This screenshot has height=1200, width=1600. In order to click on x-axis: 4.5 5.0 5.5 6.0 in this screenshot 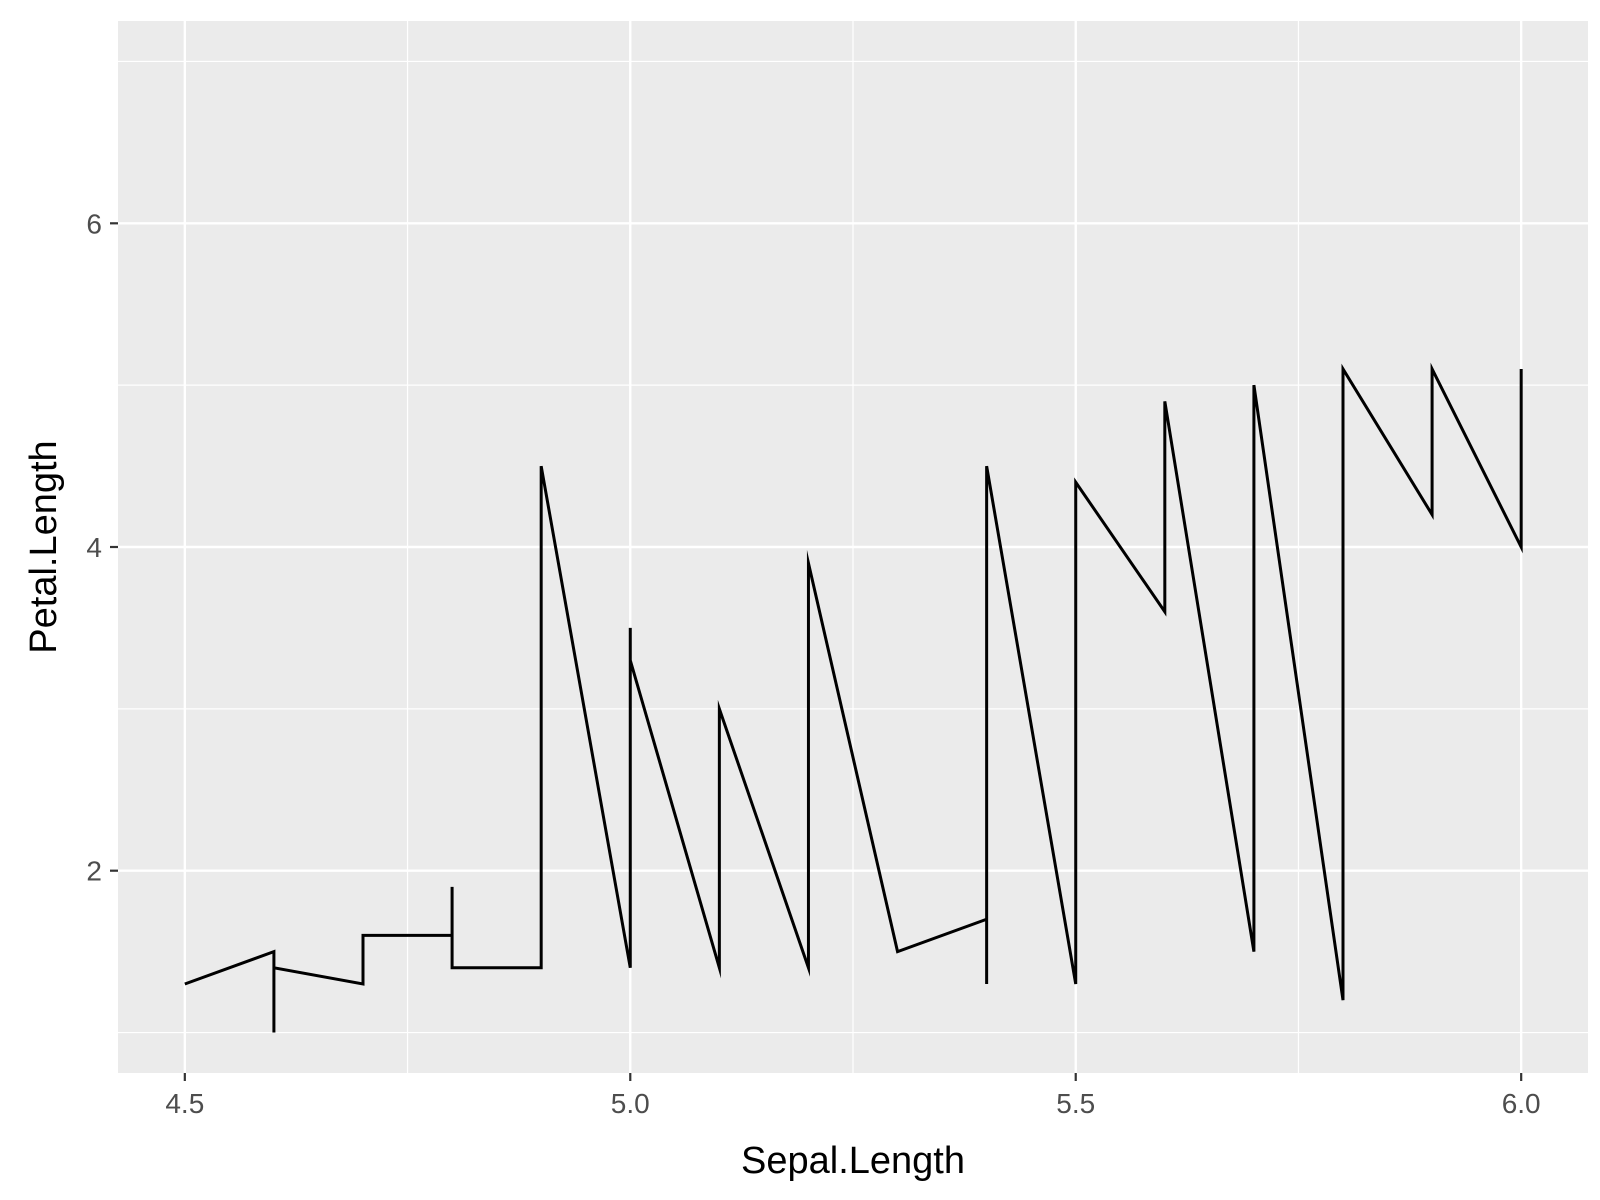, I will do `click(853, 1096)`.